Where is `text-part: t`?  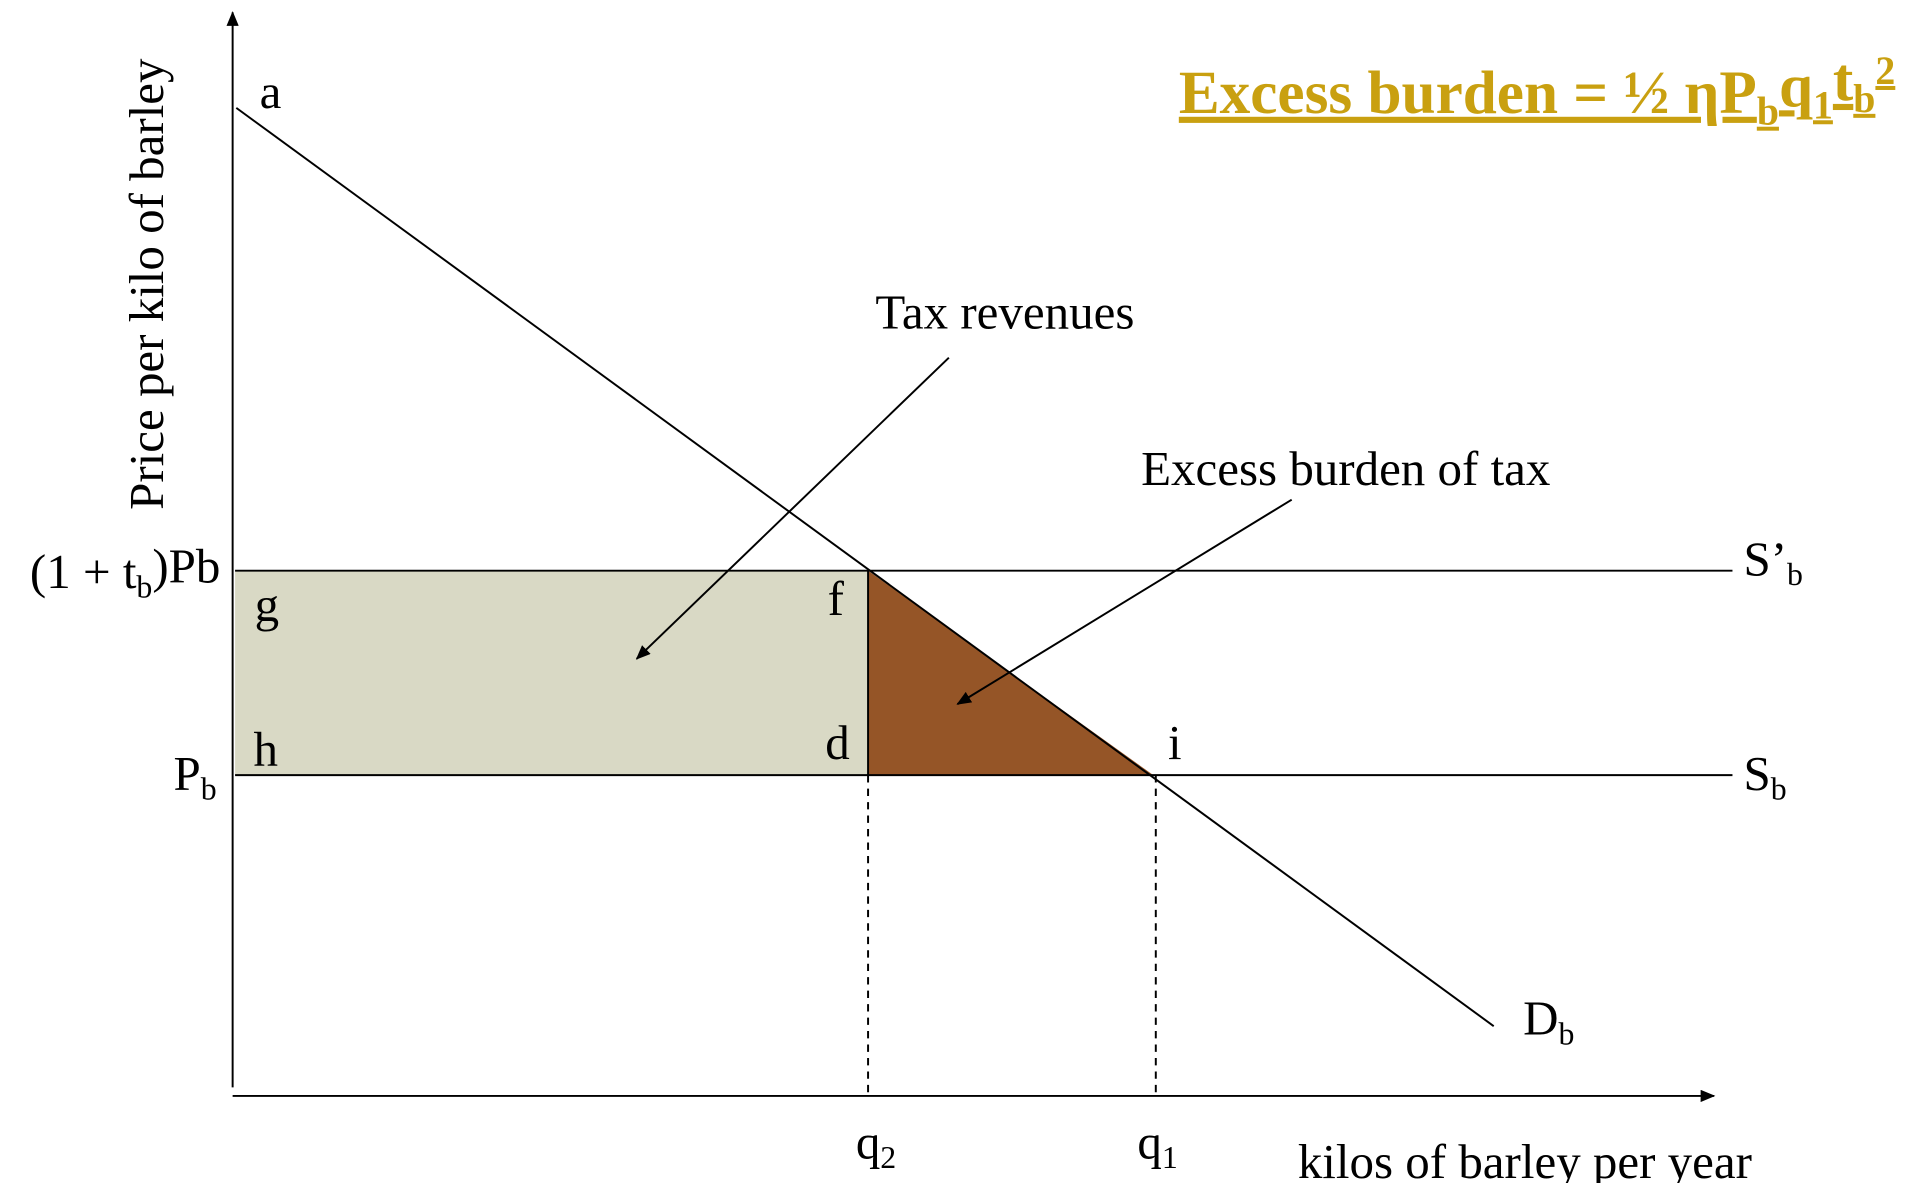 text-part: t is located at coordinates (1843, 80).